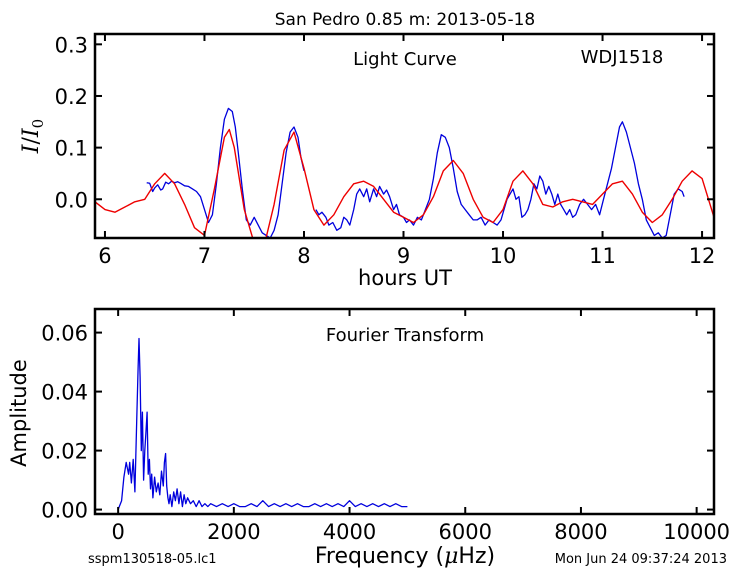 The height and width of the screenshot is (581, 742). What do you see at coordinates (451, 556) in the screenshot?
I see `fourier-xlabel-mu: μ` at bounding box center [451, 556].